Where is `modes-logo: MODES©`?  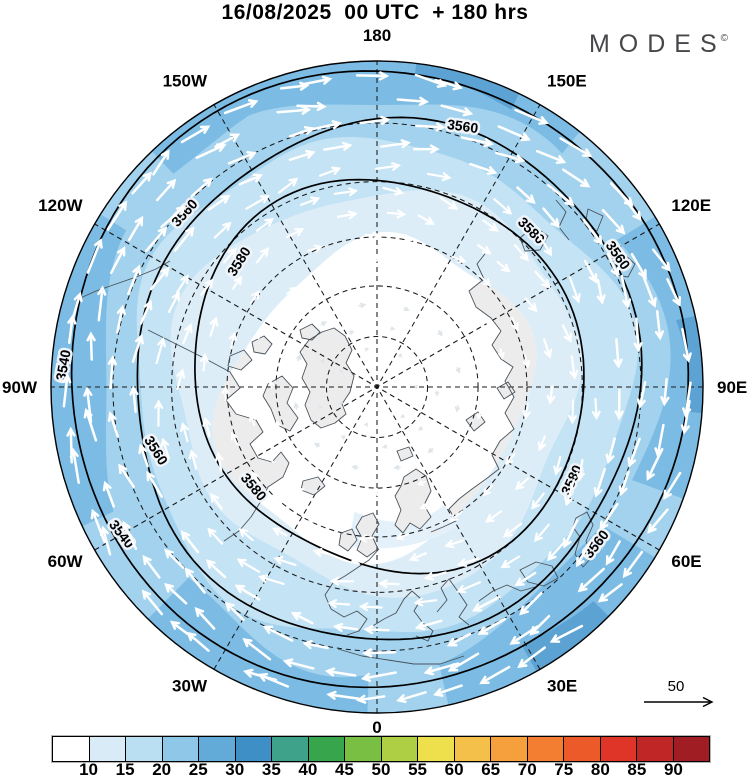
modes-logo: MODES© is located at coordinates (658, 44).